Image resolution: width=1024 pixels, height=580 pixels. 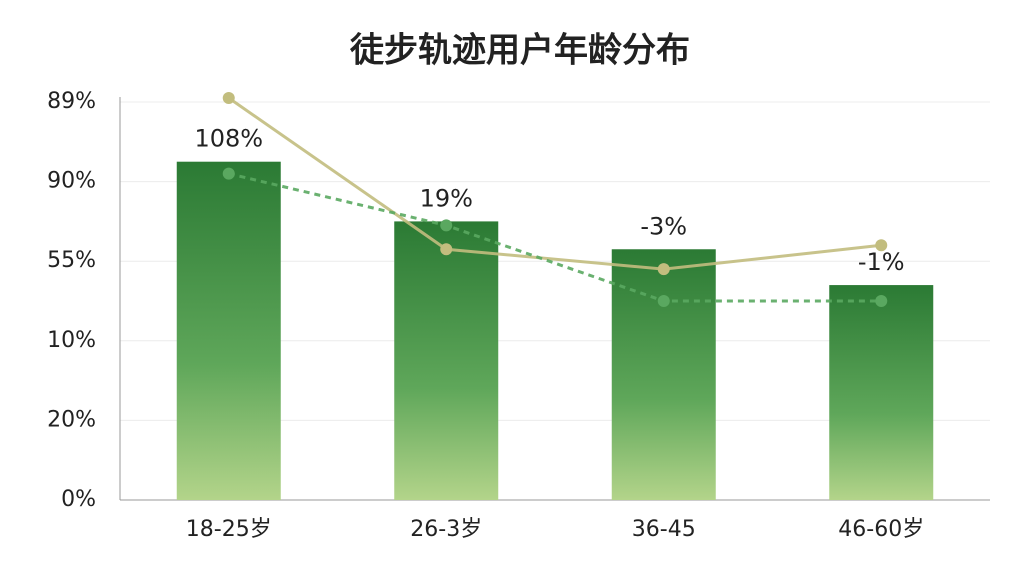 I want to click on trend-line, so click(x=555, y=237).